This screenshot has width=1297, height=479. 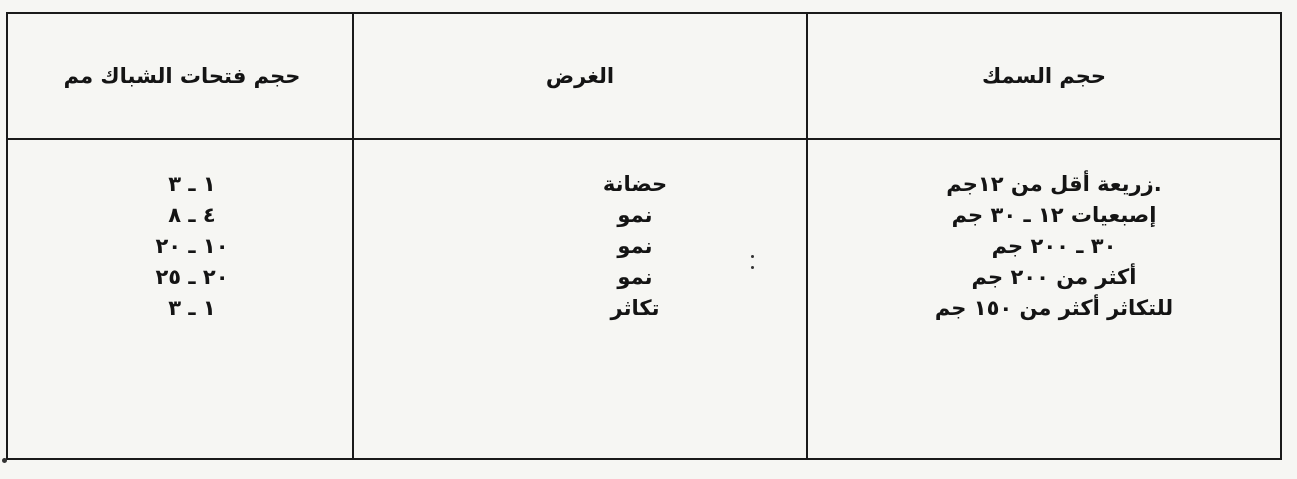 I want to click on header-mesh-size: حجم فتحات الشباك مم, so click(x=182, y=77).